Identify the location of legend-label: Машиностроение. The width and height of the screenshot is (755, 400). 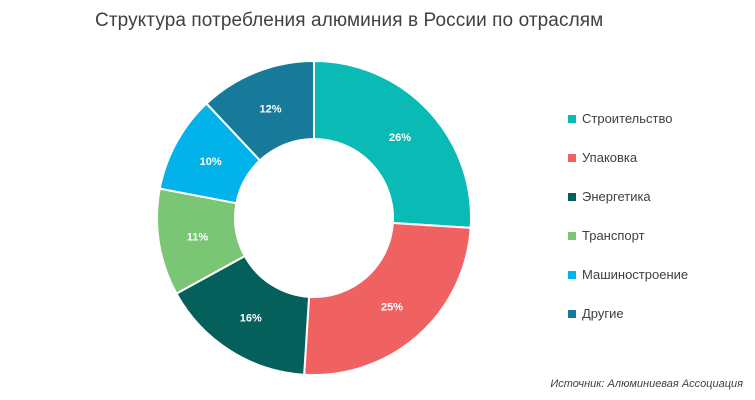
(635, 274).